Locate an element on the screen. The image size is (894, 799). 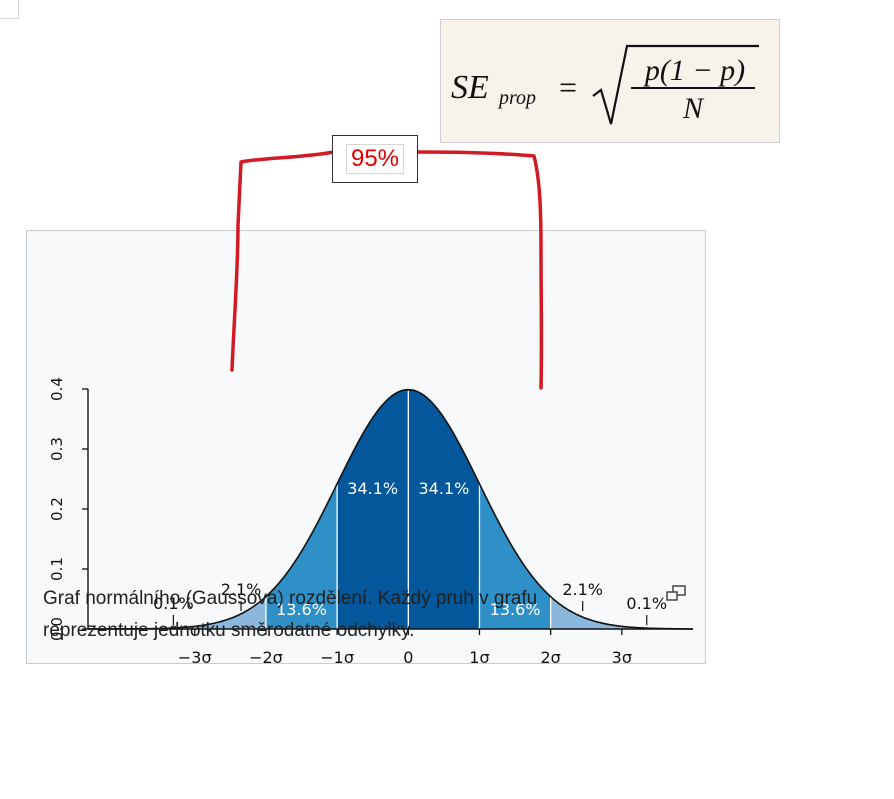
y-tick-label: 0.2 is located at coordinates (57, 509).